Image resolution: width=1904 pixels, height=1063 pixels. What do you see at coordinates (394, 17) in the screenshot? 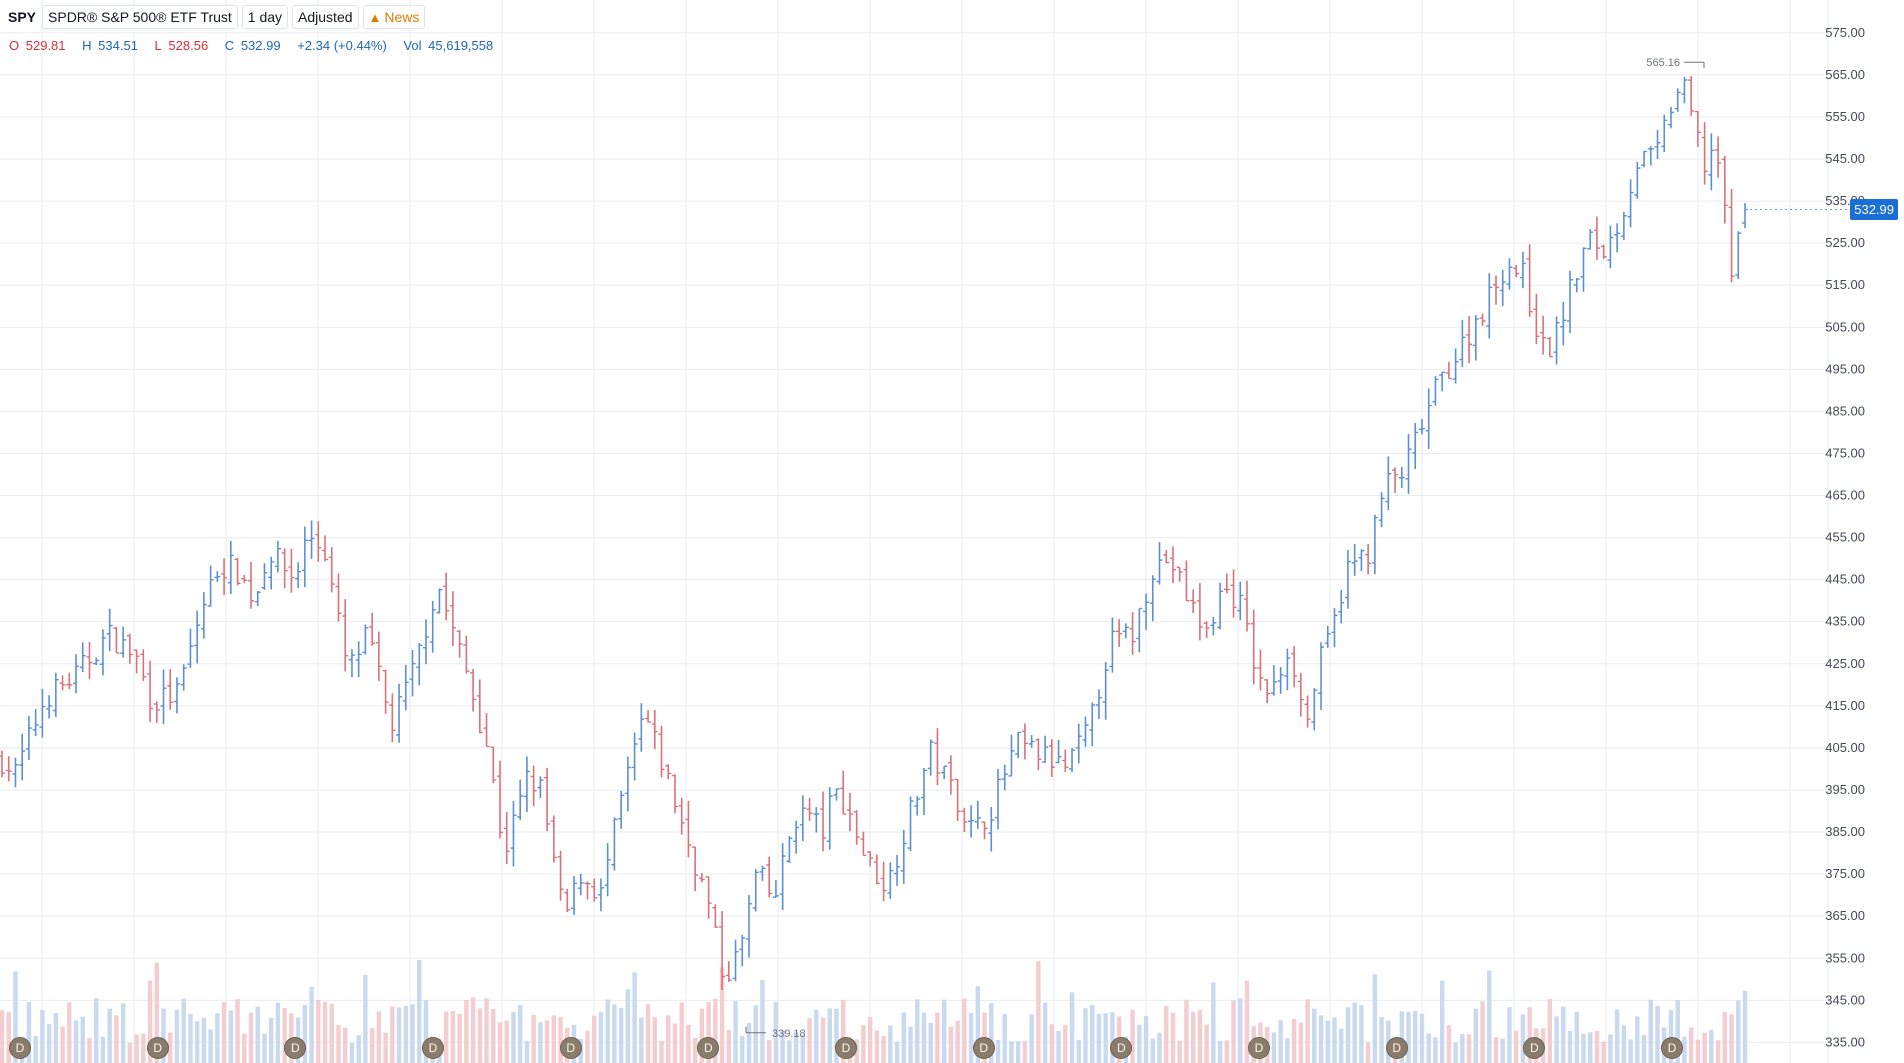
I see `news-button: ▲ News` at bounding box center [394, 17].